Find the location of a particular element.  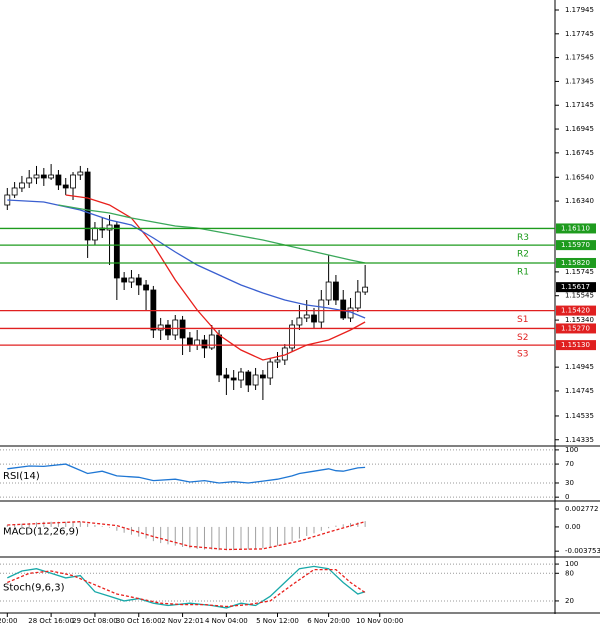

level-price: 1.16110 is located at coordinates (575, 228).